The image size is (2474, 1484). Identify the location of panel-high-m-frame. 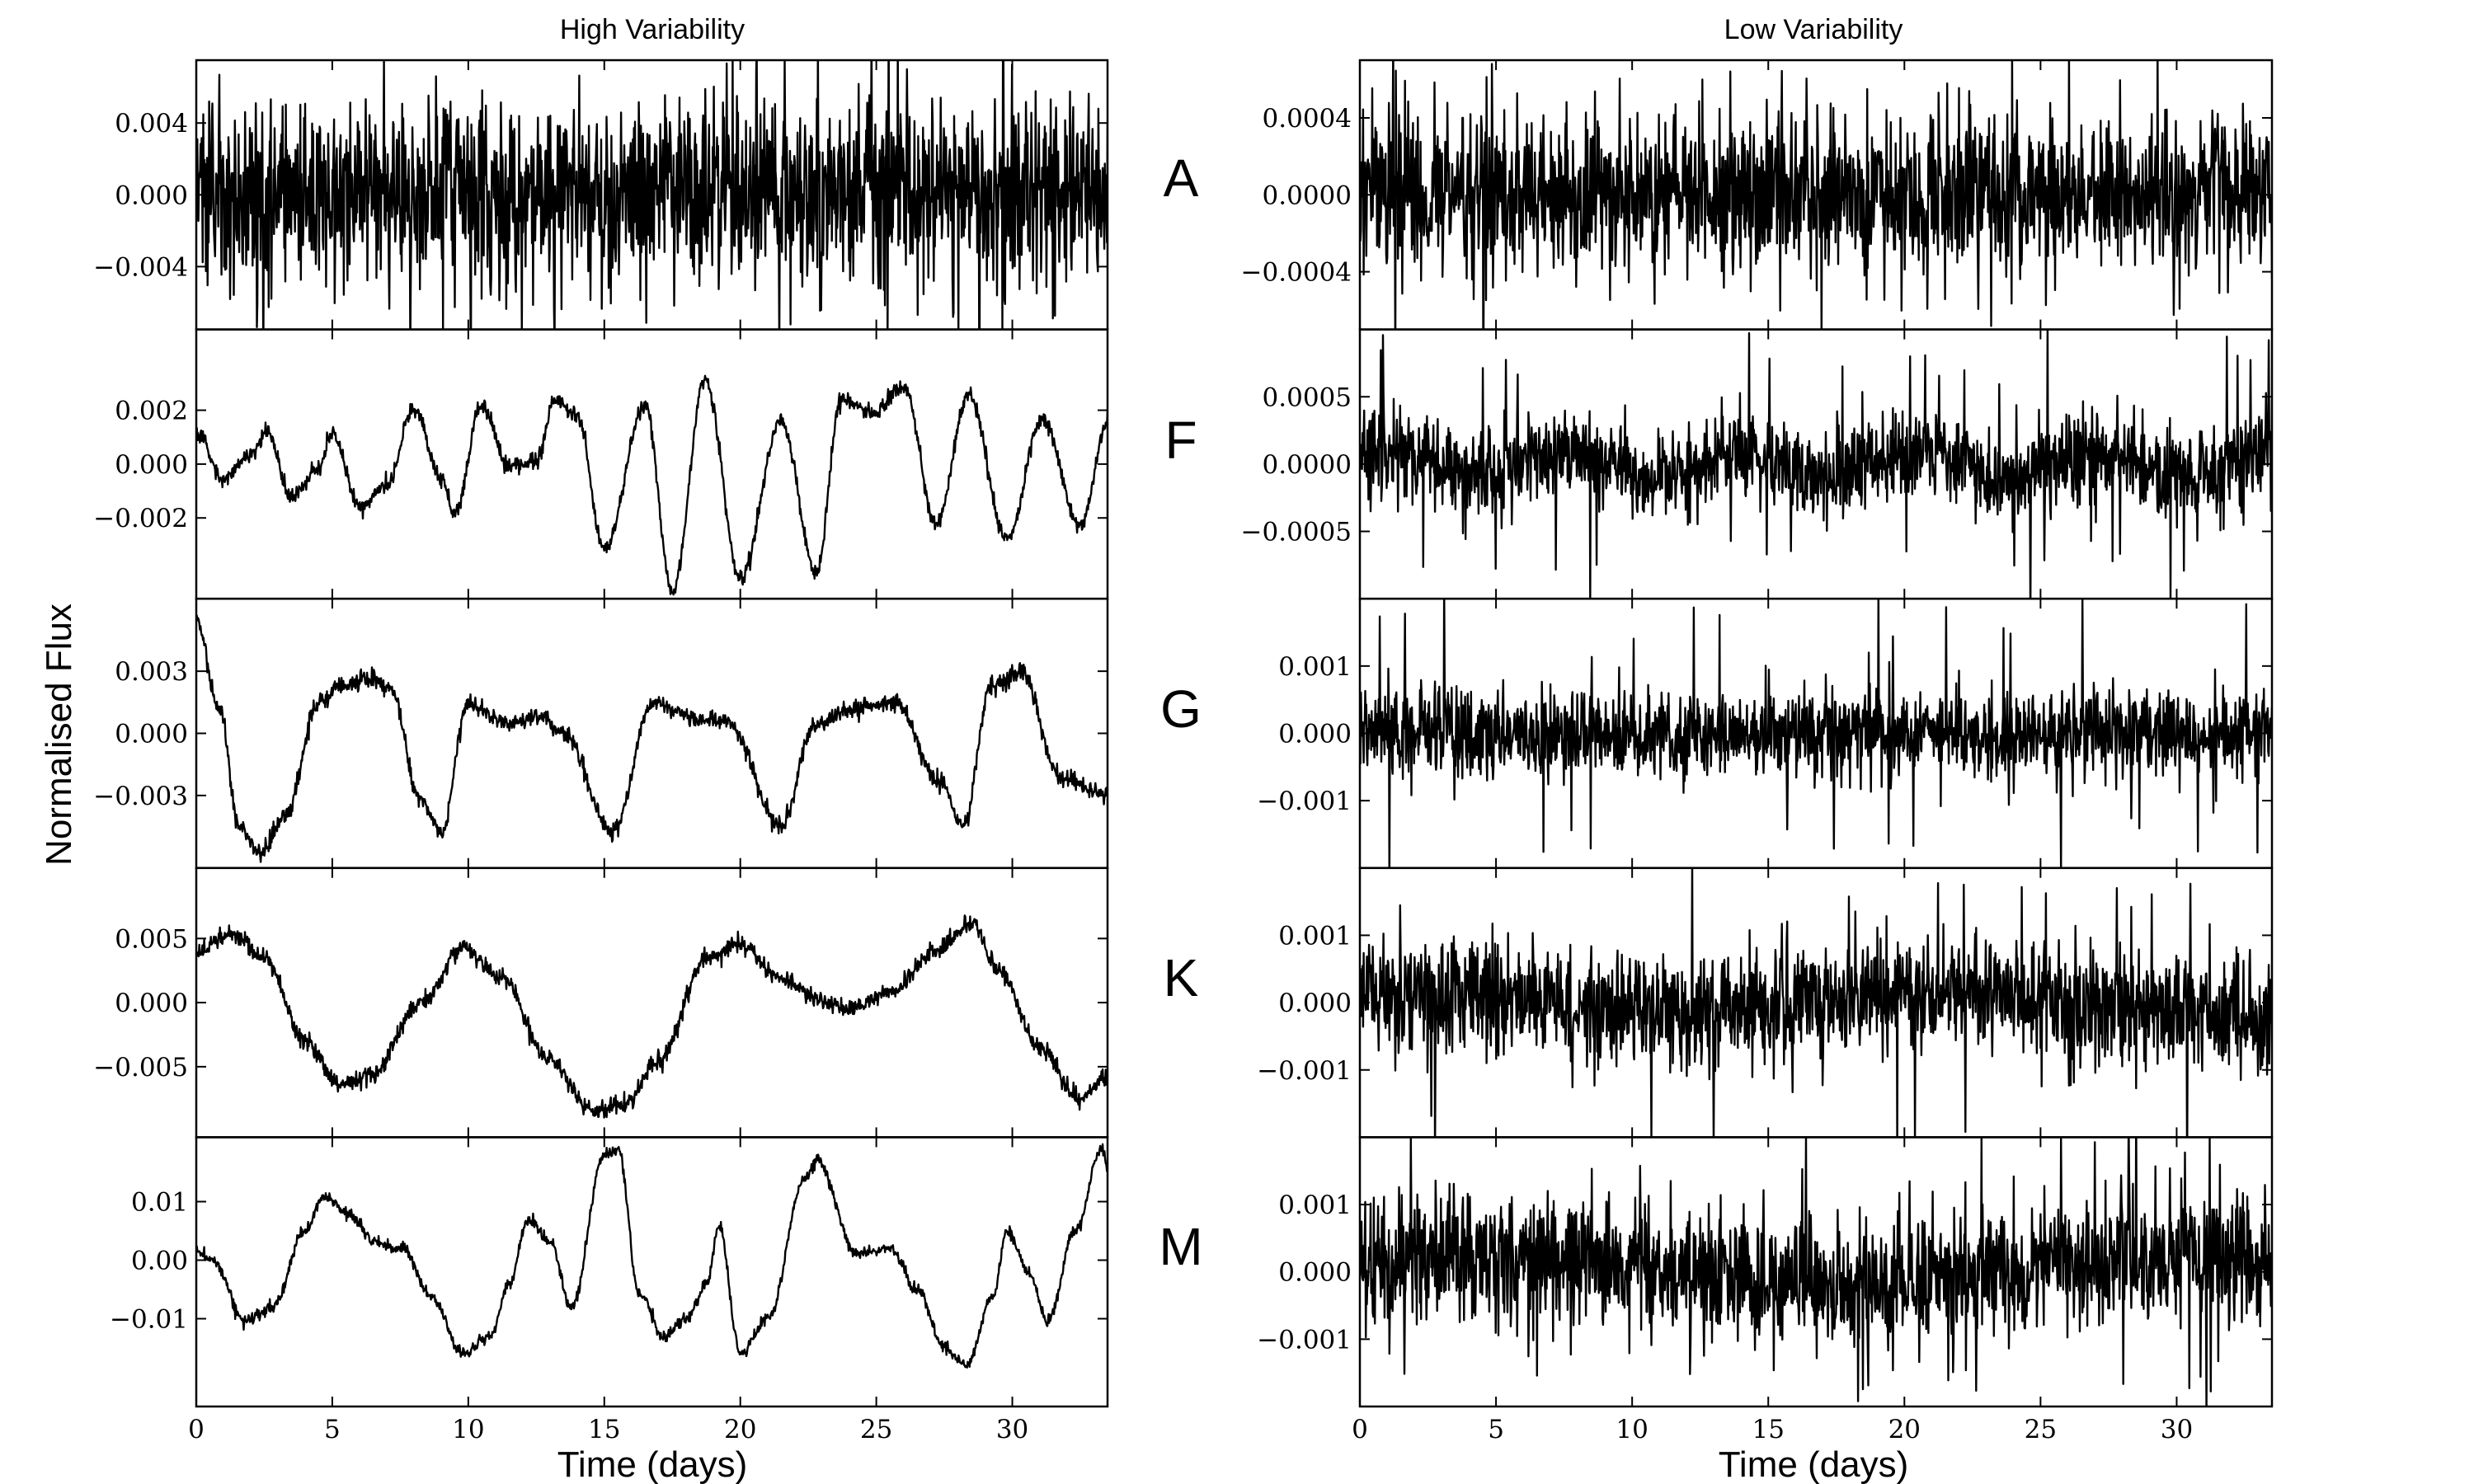
(652, 1272).